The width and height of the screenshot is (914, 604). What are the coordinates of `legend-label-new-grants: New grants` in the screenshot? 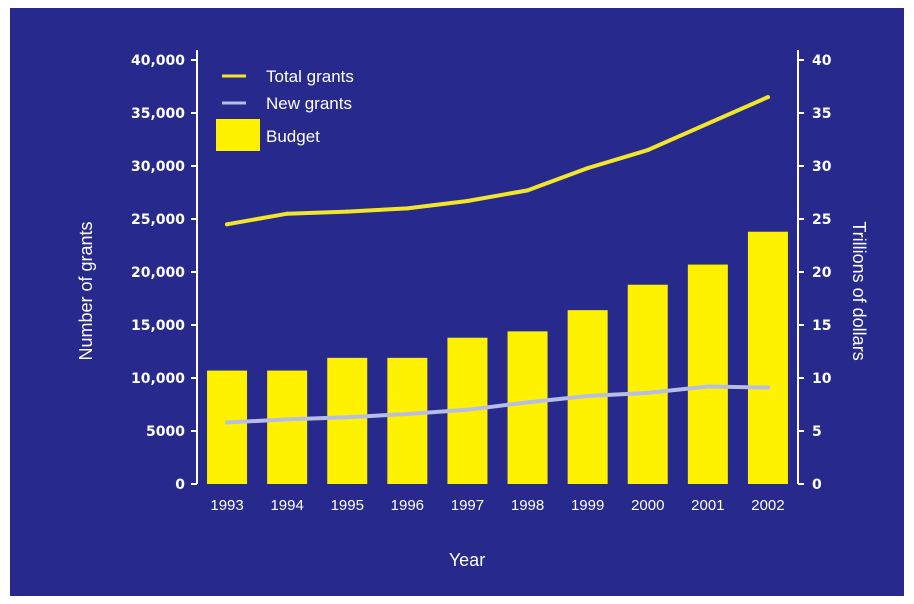 It's located at (309, 103).